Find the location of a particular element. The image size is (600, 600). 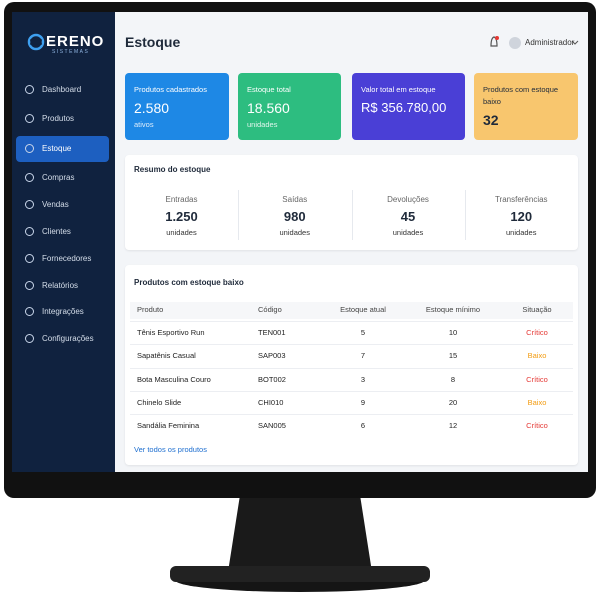

summary-value: 980 is located at coordinates (294, 216).